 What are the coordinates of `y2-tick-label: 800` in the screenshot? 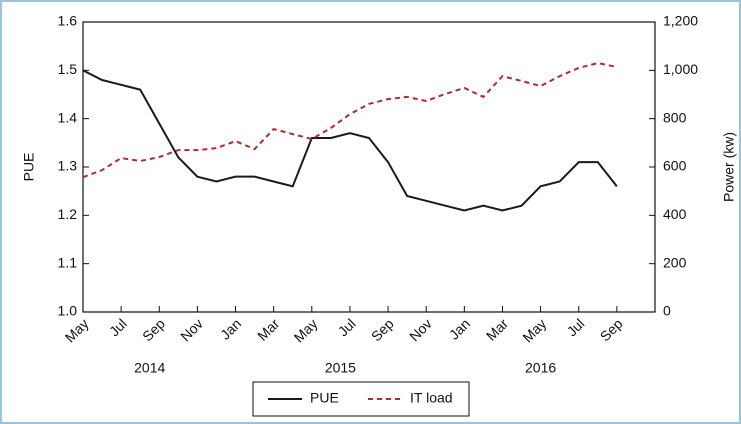 It's located at (675, 117).